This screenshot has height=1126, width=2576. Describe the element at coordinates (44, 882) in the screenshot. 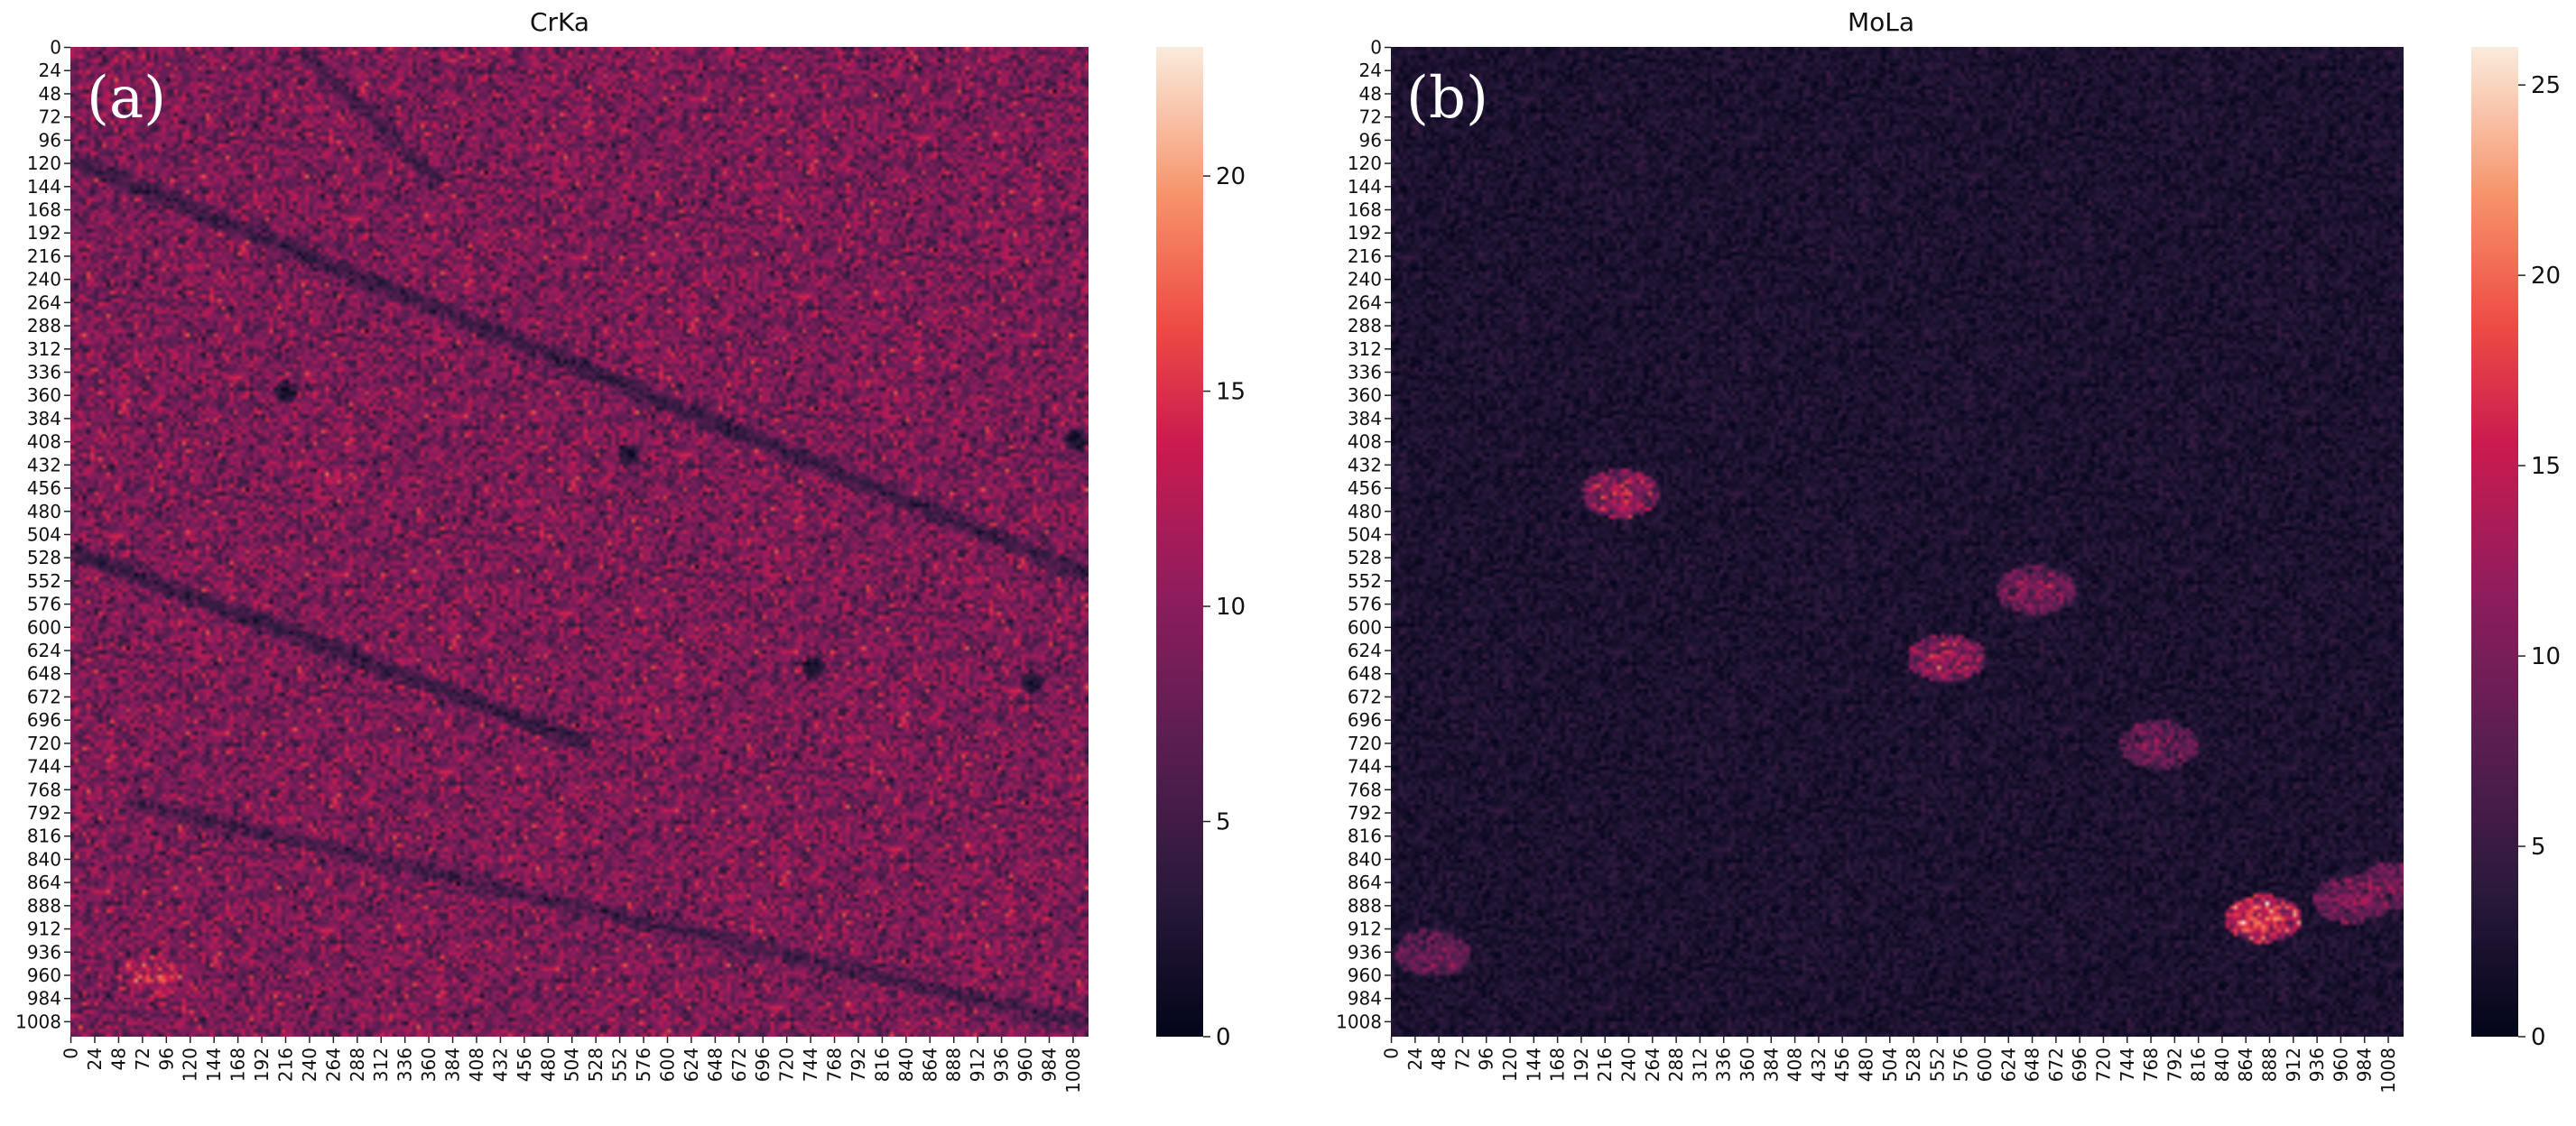

I see `y-tick-label: 864` at that location.